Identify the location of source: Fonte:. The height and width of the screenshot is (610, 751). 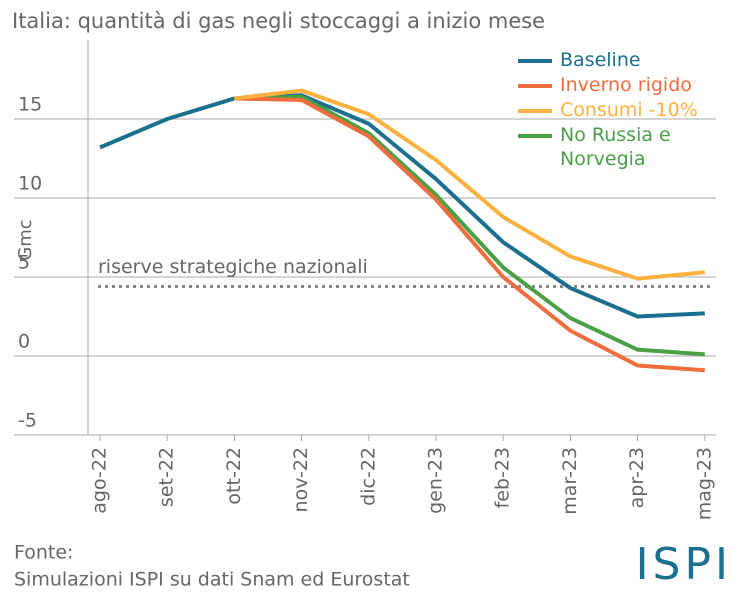
(43, 553).